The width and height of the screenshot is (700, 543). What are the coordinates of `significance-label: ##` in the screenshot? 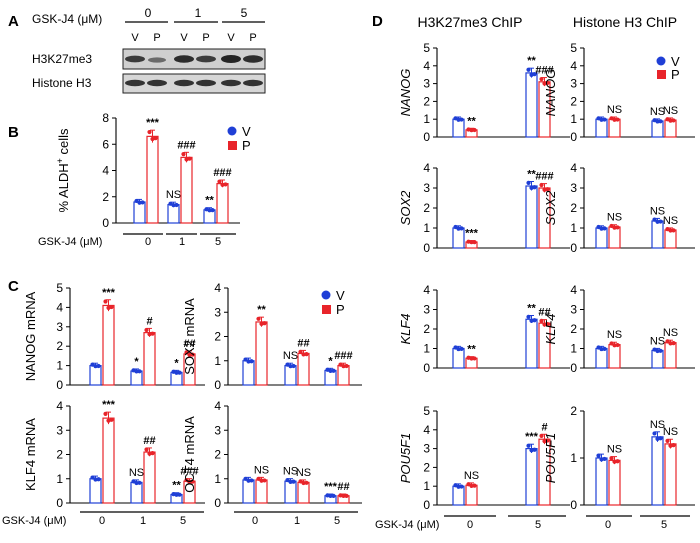 It's located at (544, 313).